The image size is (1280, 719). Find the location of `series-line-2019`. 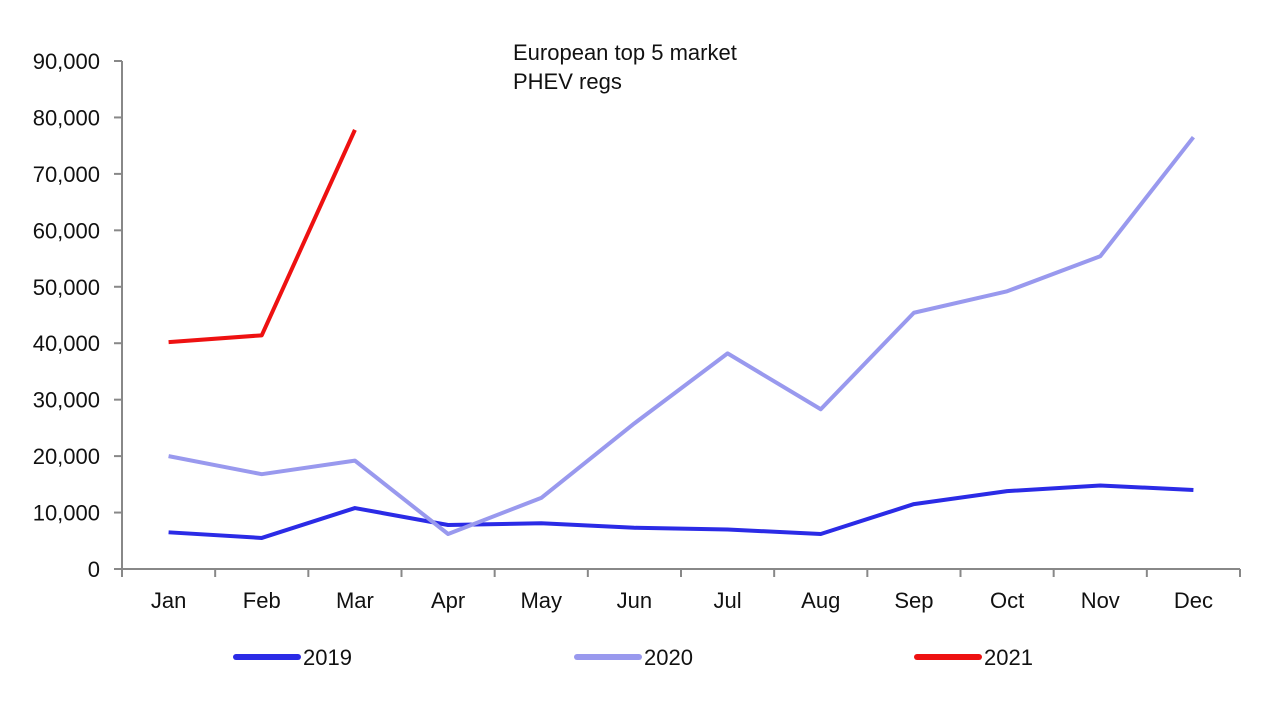

series-line-2019 is located at coordinates (681, 511).